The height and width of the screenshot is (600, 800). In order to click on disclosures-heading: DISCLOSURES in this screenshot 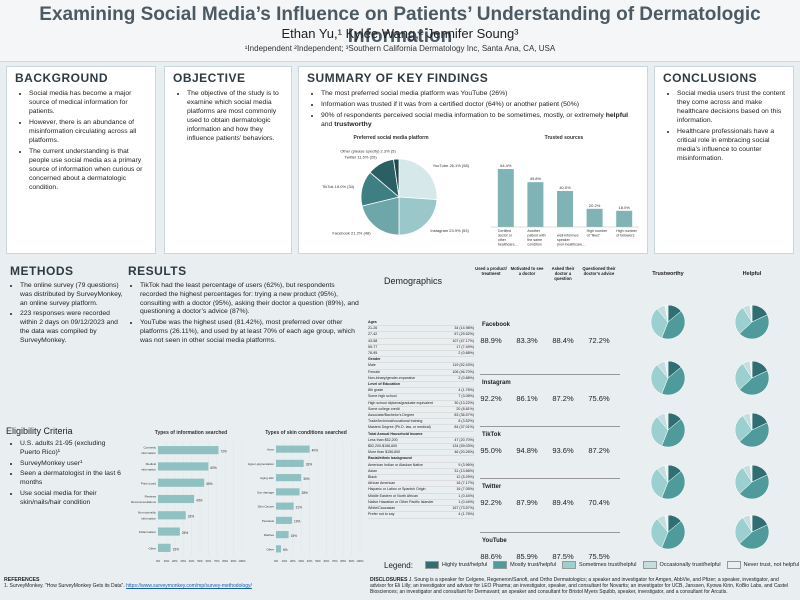, I will do `click(389, 580)`.